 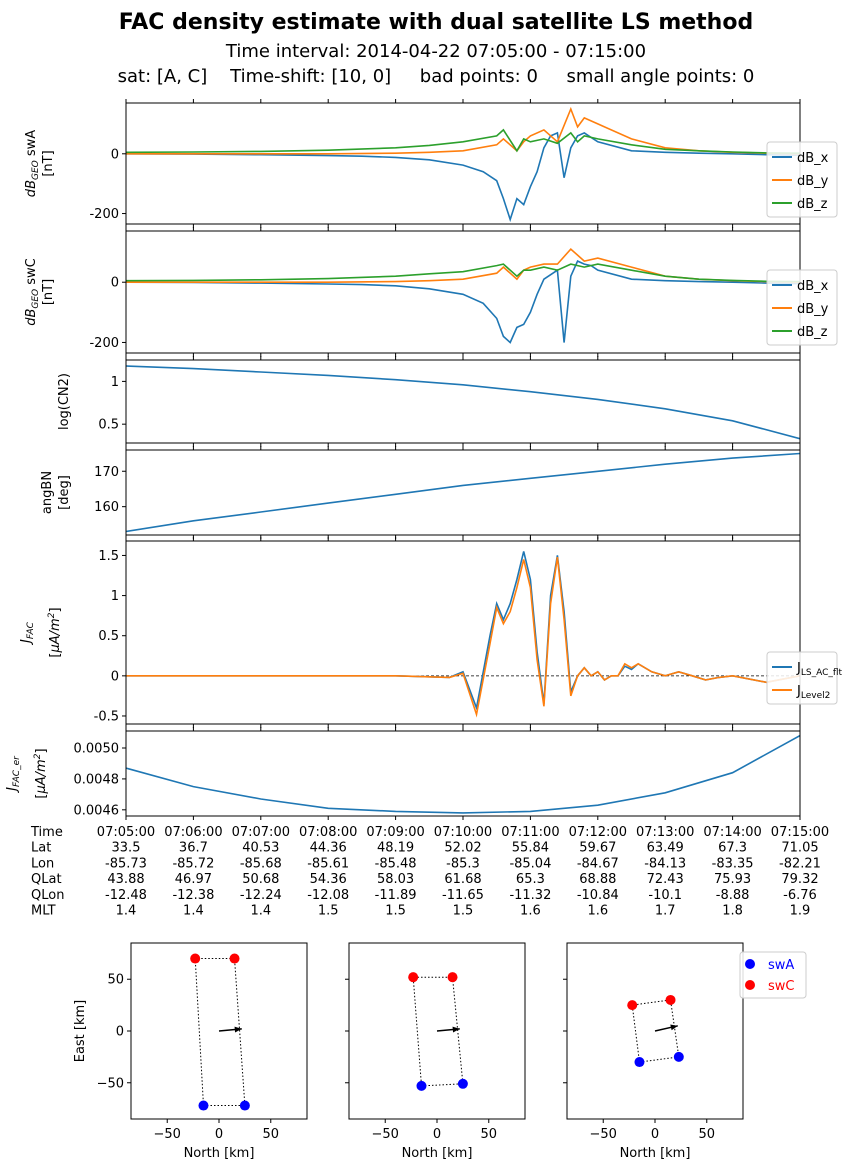 I want to click on table-cell: 07:14:00, so click(x=732, y=832).